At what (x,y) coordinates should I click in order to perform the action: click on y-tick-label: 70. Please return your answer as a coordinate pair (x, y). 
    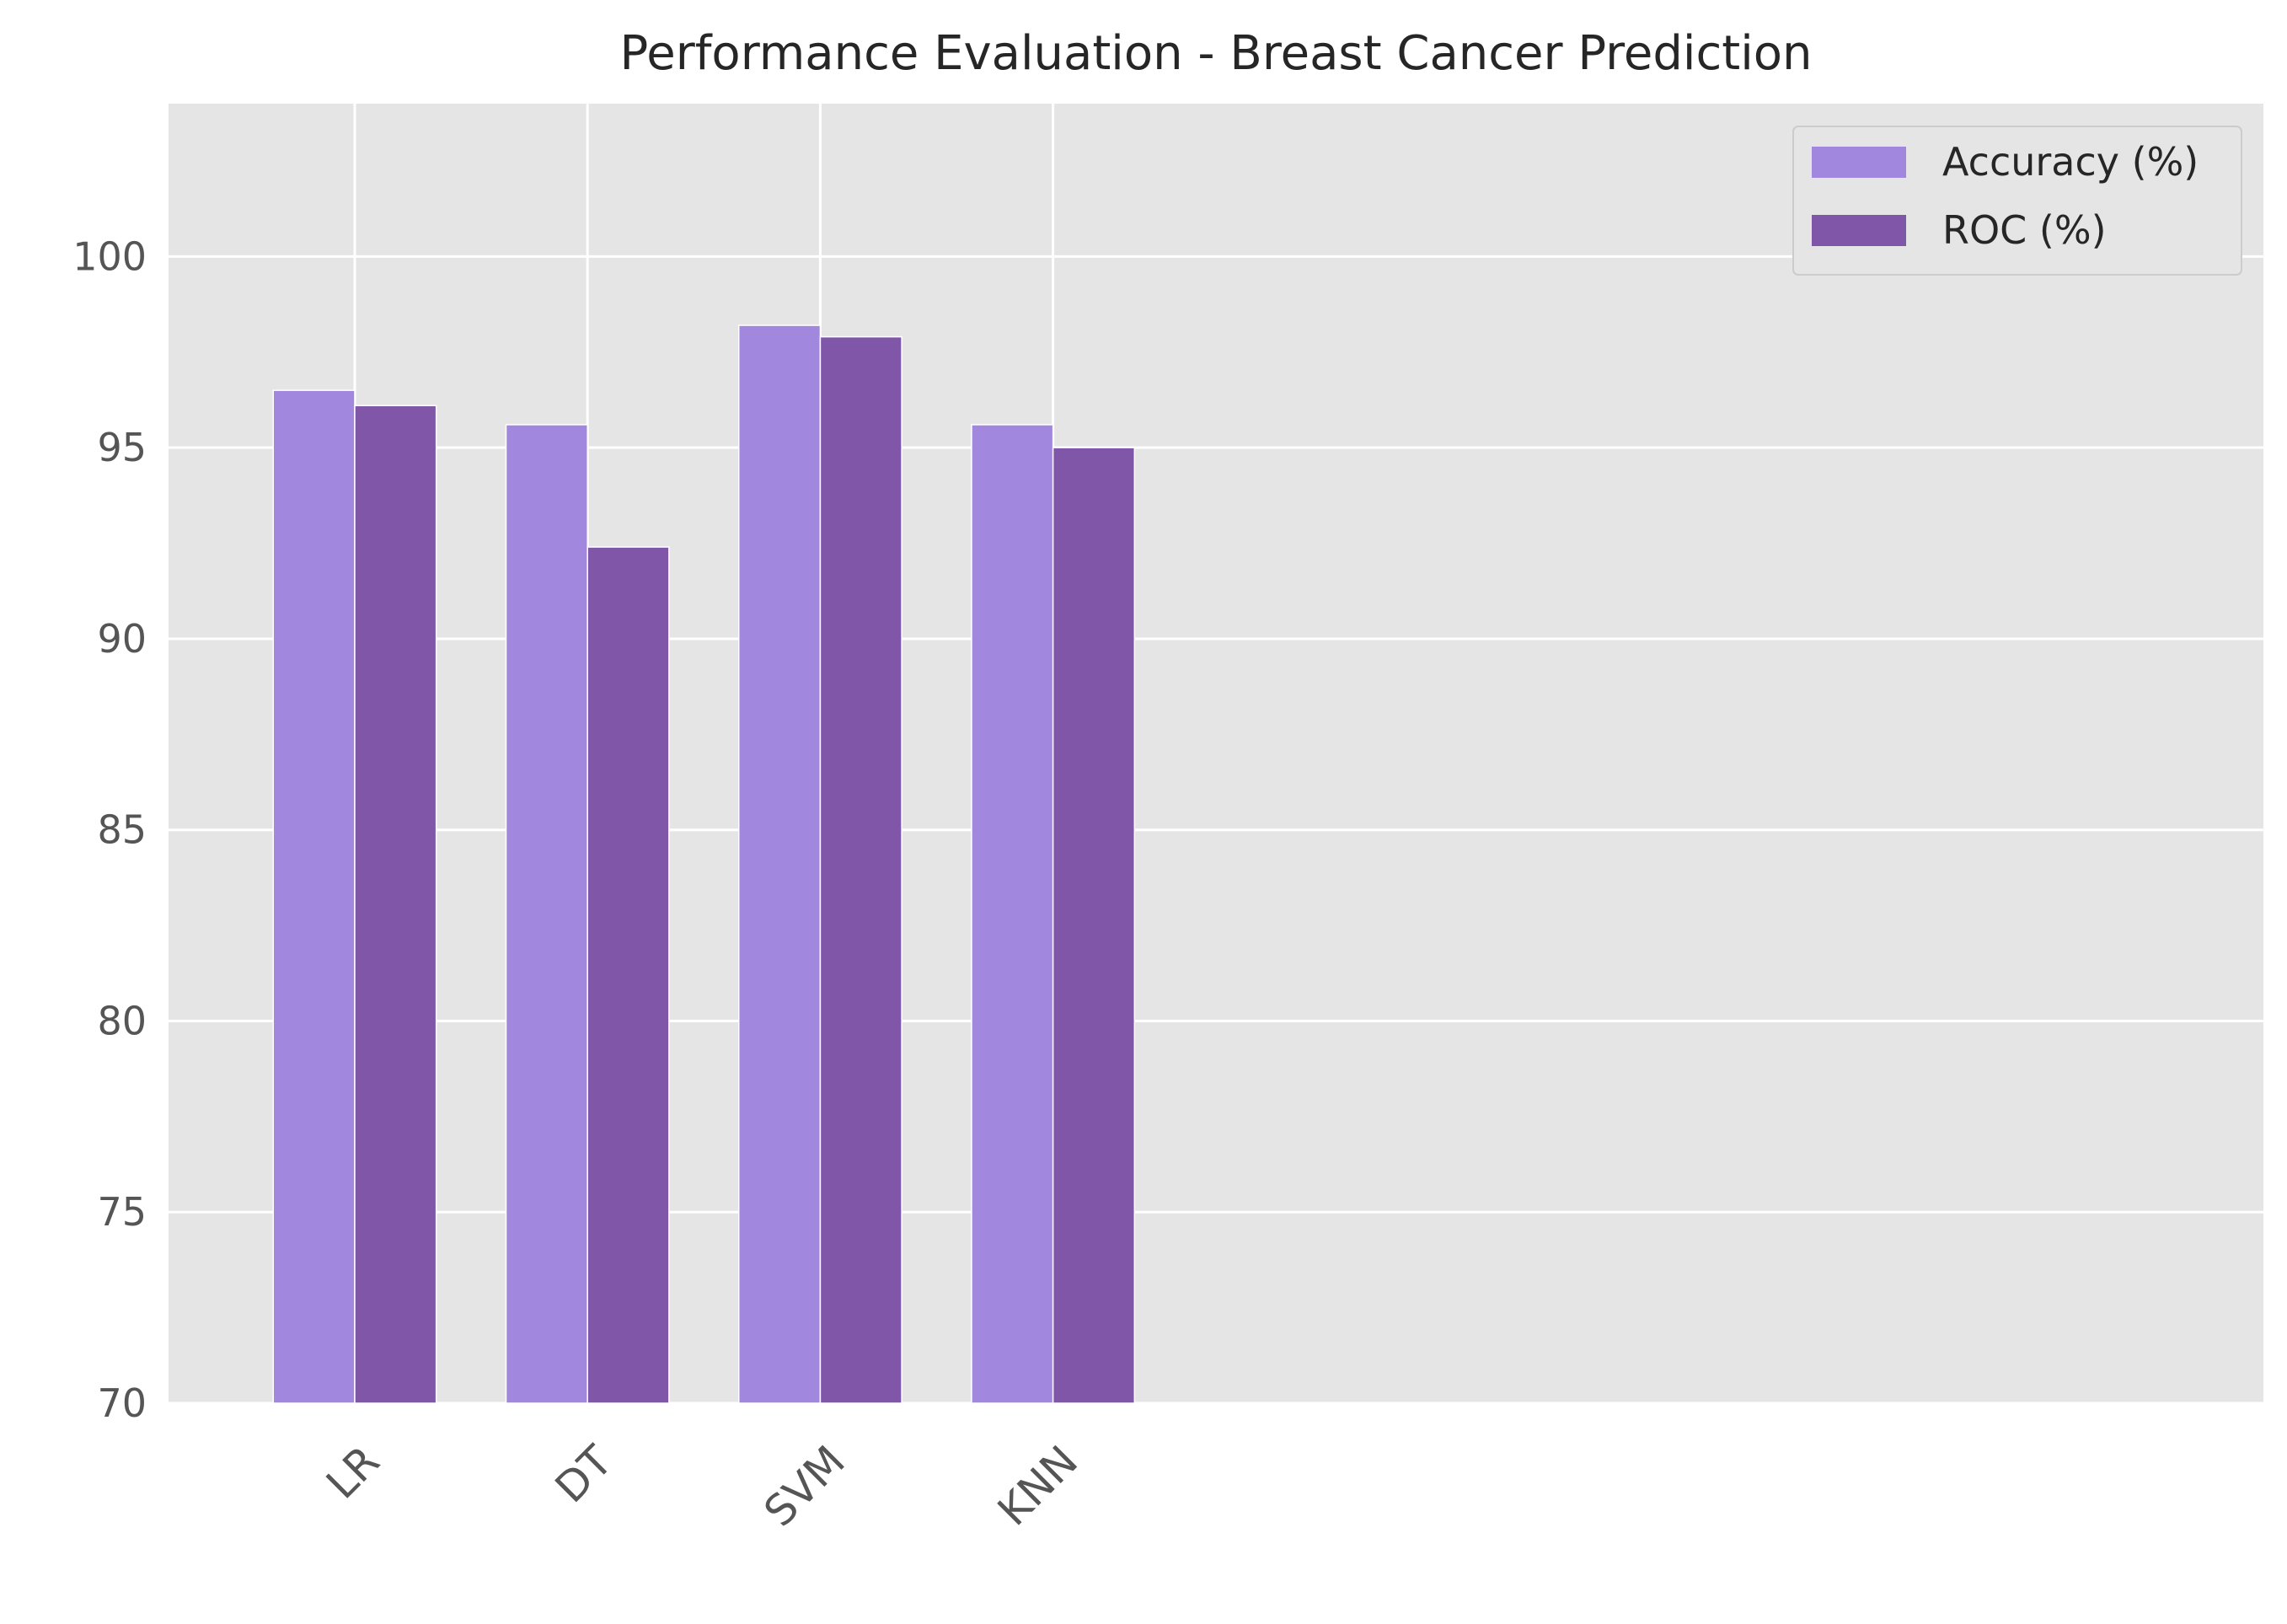
    Looking at the image, I should click on (122, 1403).